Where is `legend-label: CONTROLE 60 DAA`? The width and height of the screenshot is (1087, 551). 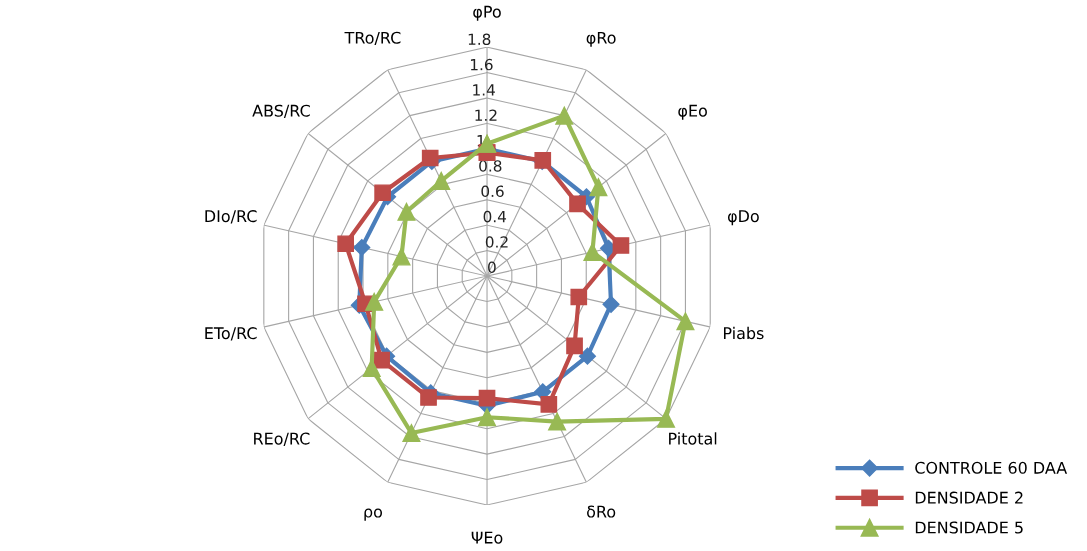
legend-label: CONTROLE 60 DAA is located at coordinates (991, 467).